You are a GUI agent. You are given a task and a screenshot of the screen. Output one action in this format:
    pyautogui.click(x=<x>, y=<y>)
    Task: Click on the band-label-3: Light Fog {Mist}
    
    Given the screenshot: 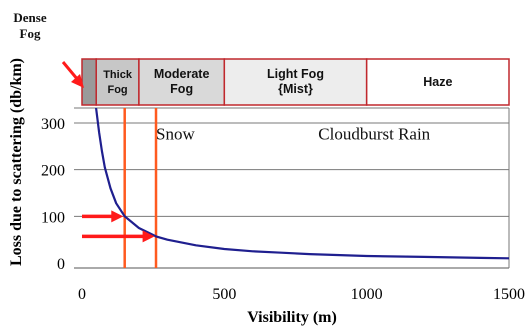 What is the action you would take?
    pyautogui.click(x=295, y=81)
    